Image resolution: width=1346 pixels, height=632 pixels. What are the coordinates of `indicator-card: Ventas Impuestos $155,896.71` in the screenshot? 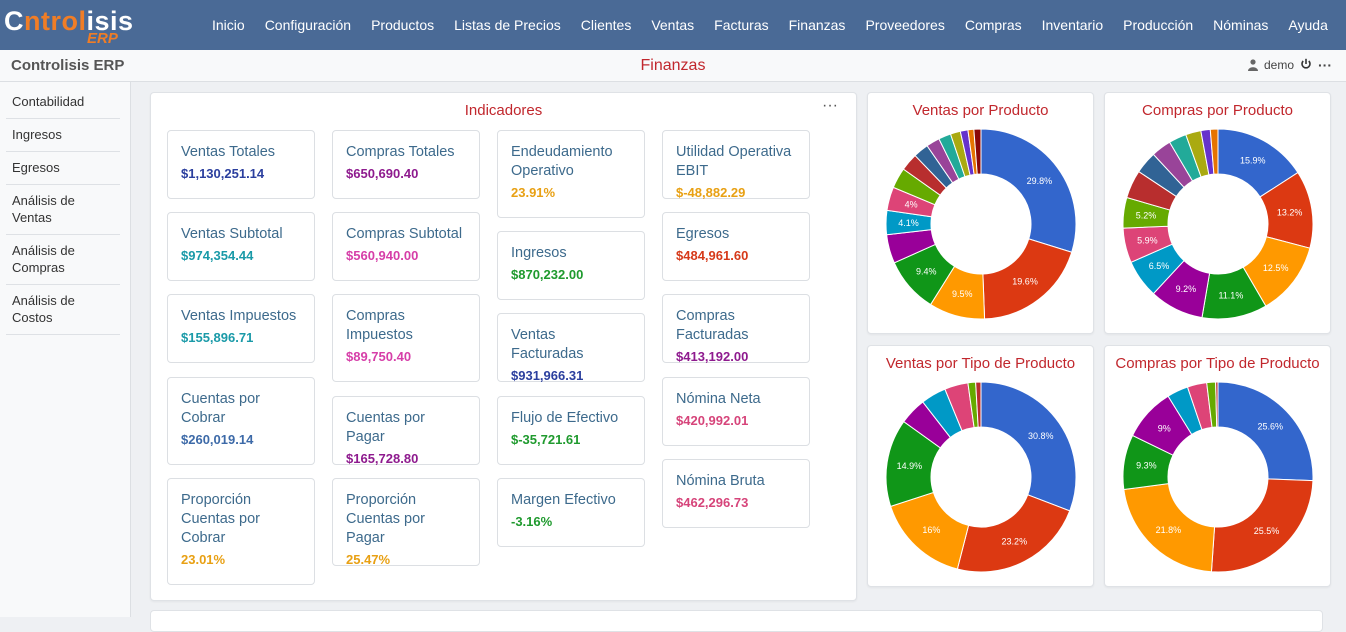 It's located at (241, 328).